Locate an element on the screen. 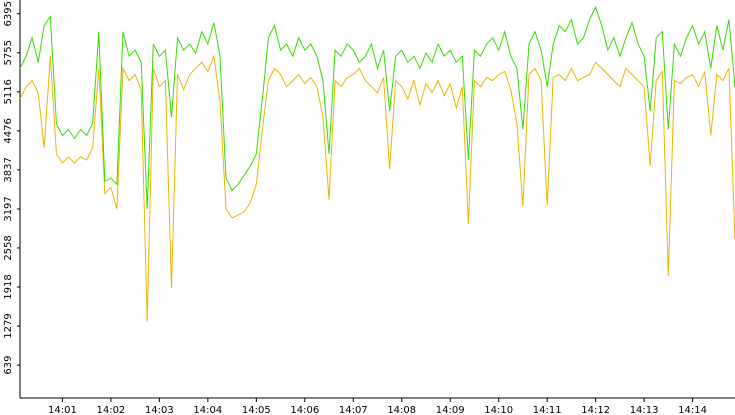 This screenshot has height=415, width=735. y-tick-label: 1279 is located at coordinates (8, 325).